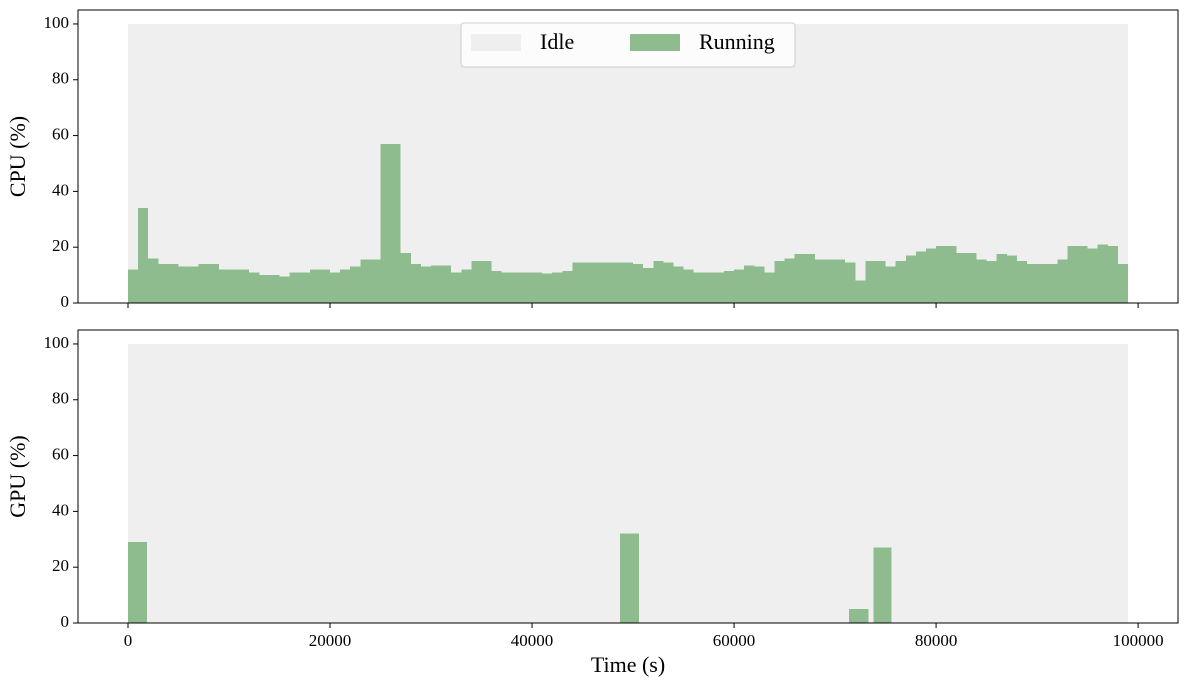 Image resolution: width=1189 pixels, height=695 pixels. What do you see at coordinates (17, 156) in the screenshot?
I see `y-axis-label: CPU (%)` at bounding box center [17, 156].